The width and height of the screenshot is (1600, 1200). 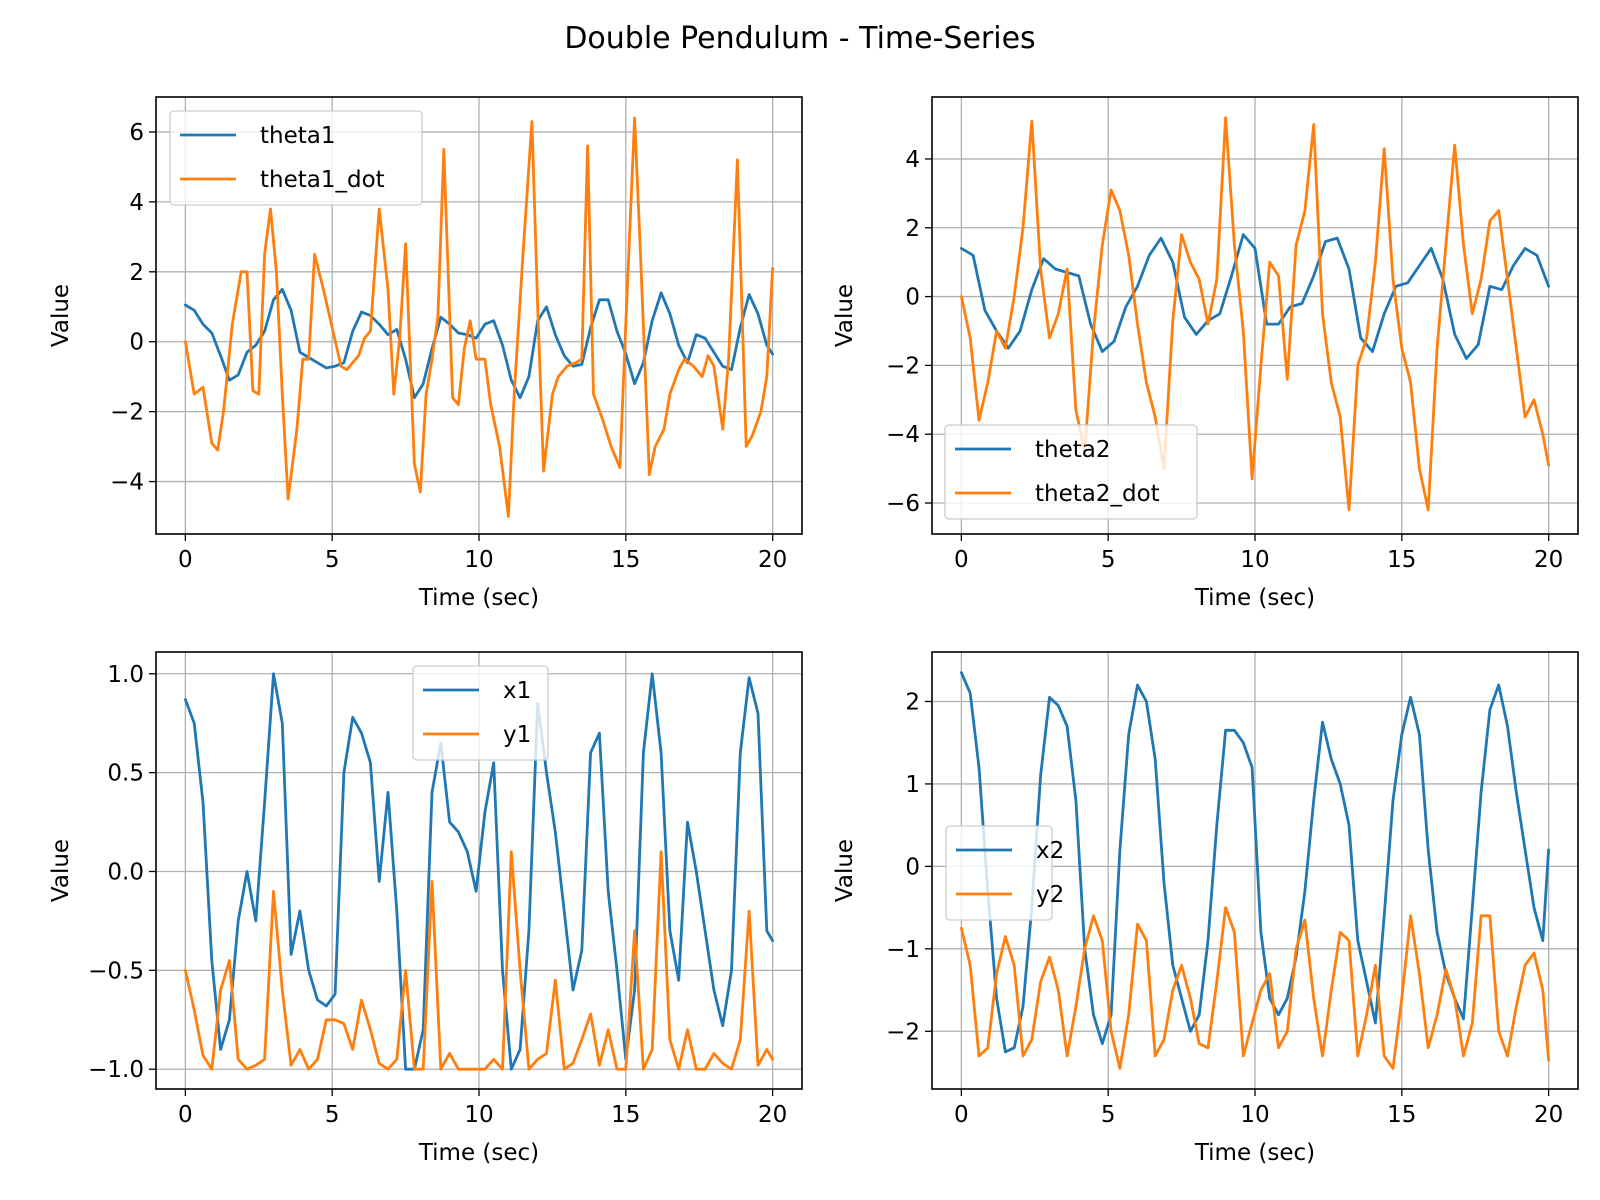 What do you see at coordinates (1071, 472) in the screenshot?
I see `legend: theta2 theta2_dot` at bounding box center [1071, 472].